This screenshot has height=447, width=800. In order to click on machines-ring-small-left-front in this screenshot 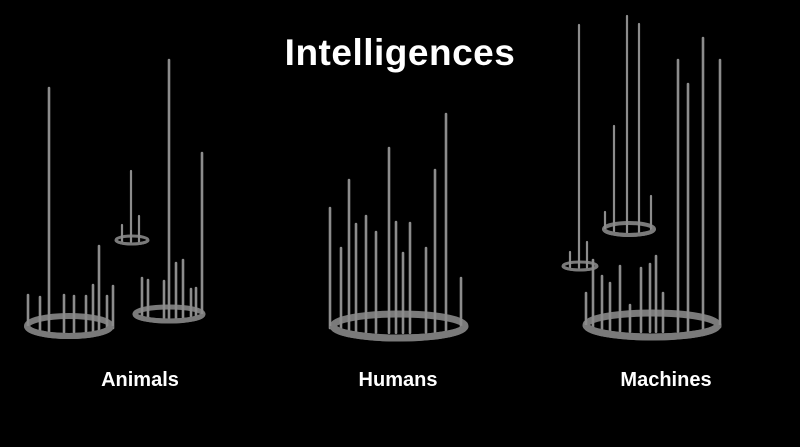, I will do `click(580, 268)`.